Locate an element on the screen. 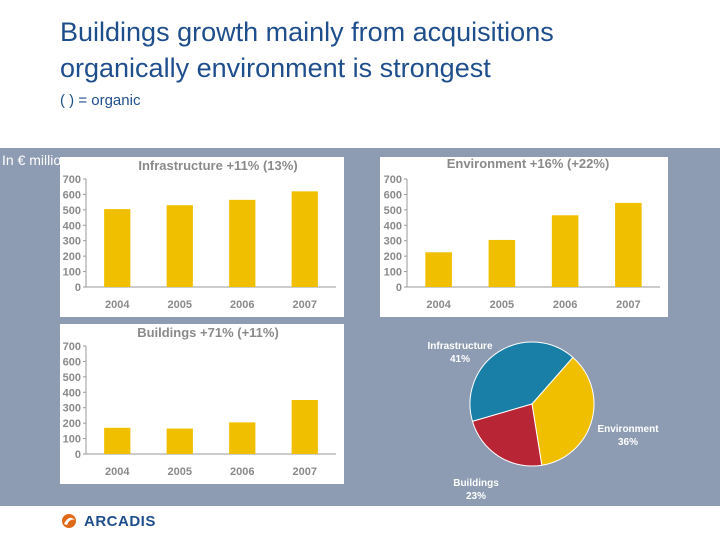 The height and width of the screenshot is (540, 720). infra-y-tick-label: 600 is located at coordinates (72, 195).